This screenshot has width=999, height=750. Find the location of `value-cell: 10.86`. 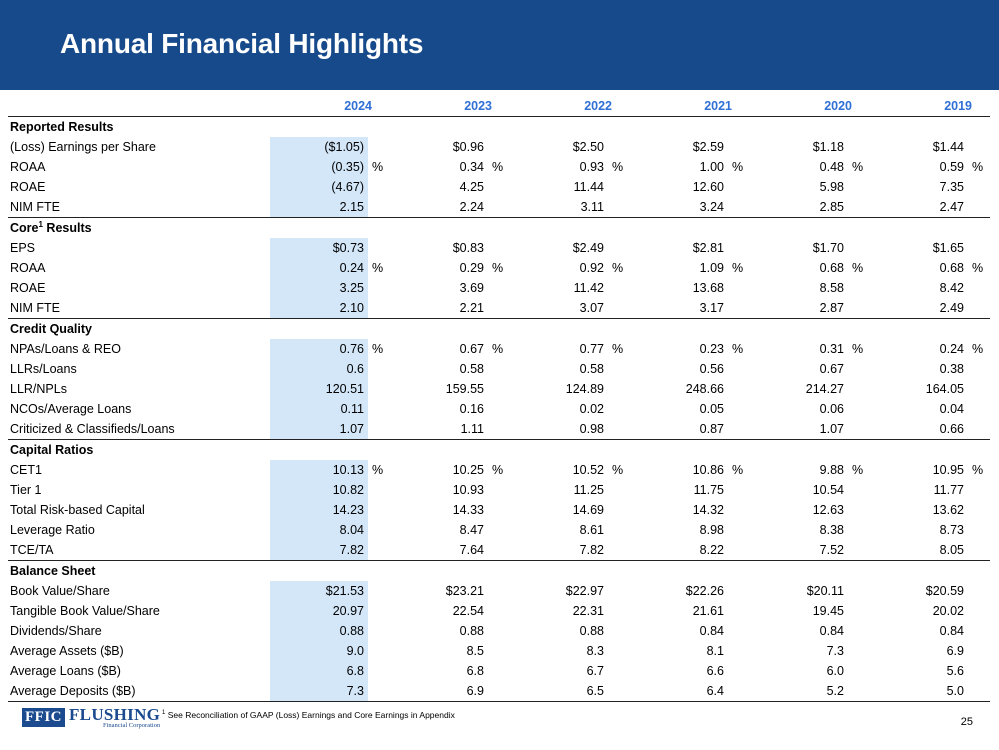

value-cell: 10.86 is located at coordinates (708, 470).